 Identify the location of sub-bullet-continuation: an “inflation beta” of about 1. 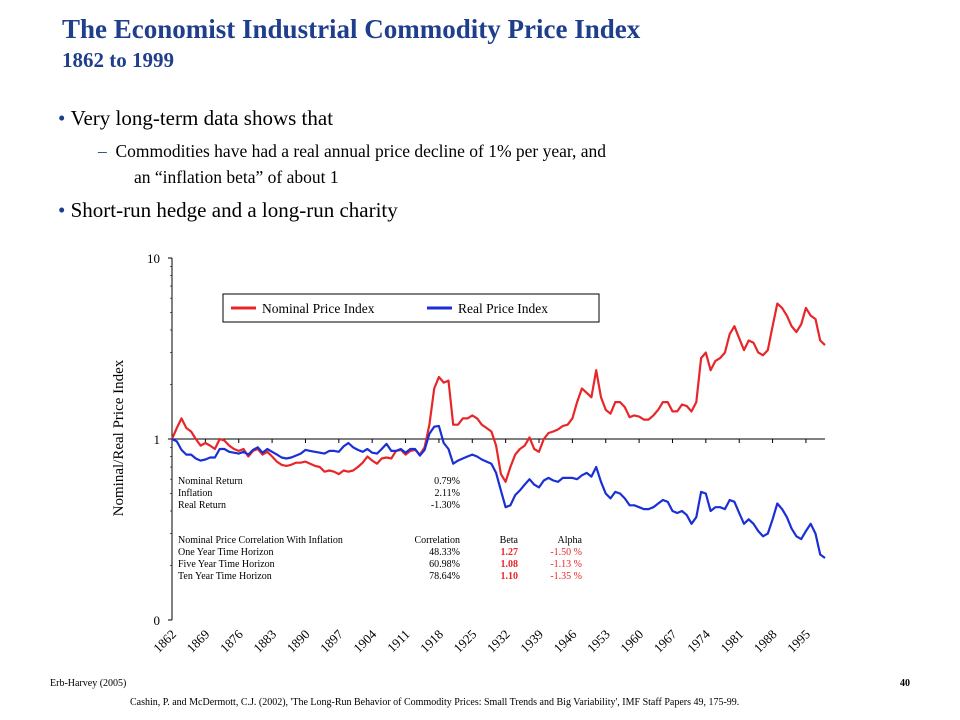
(236, 177).